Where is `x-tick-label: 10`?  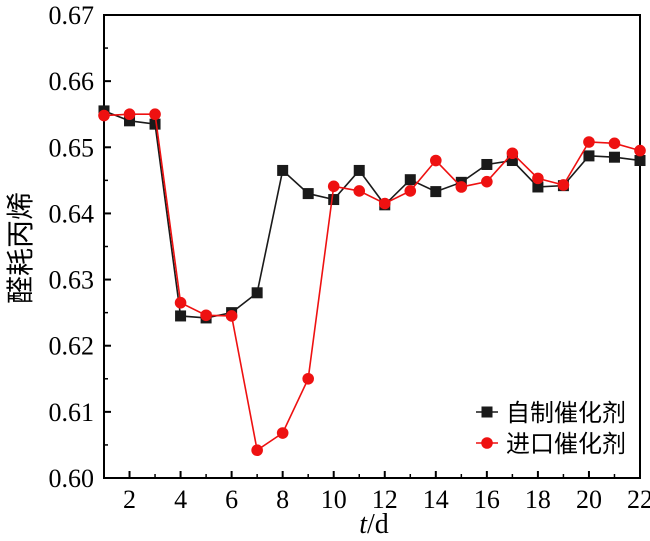 x-tick-label: 10 is located at coordinates (334, 499).